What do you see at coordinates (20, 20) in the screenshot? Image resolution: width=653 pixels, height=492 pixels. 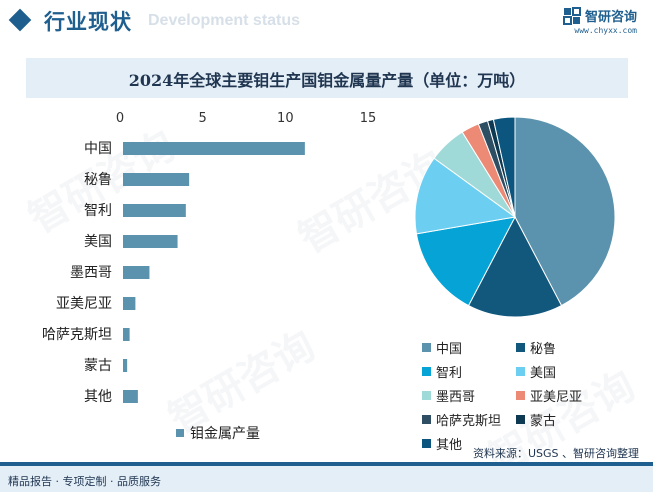 I see `diamond-icon` at bounding box center [20, 20].